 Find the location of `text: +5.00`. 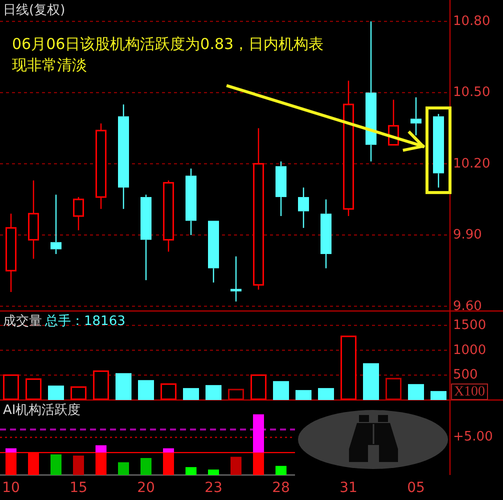

text: +5.00 is located at coordinates (473, 437).